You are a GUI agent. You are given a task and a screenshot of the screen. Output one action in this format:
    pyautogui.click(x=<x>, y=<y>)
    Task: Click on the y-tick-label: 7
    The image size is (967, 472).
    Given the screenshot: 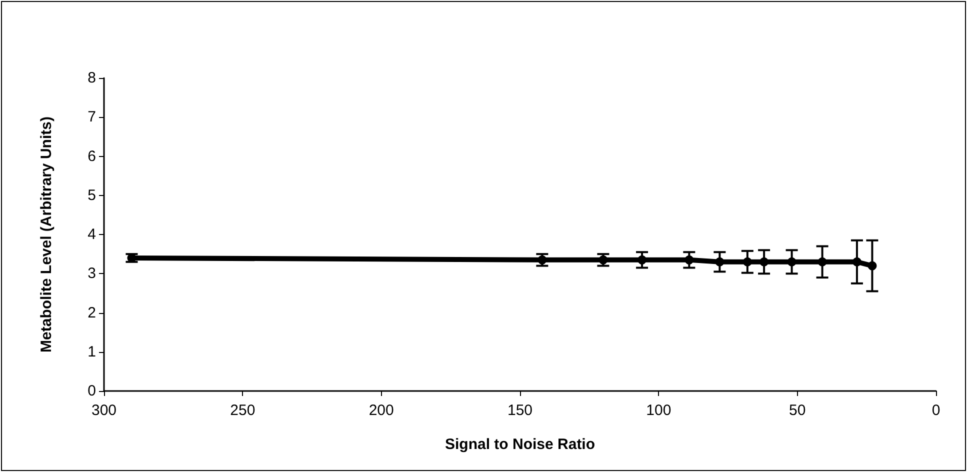 What is the action you would take?
    pyautogui.click(x=92, y=117)
    